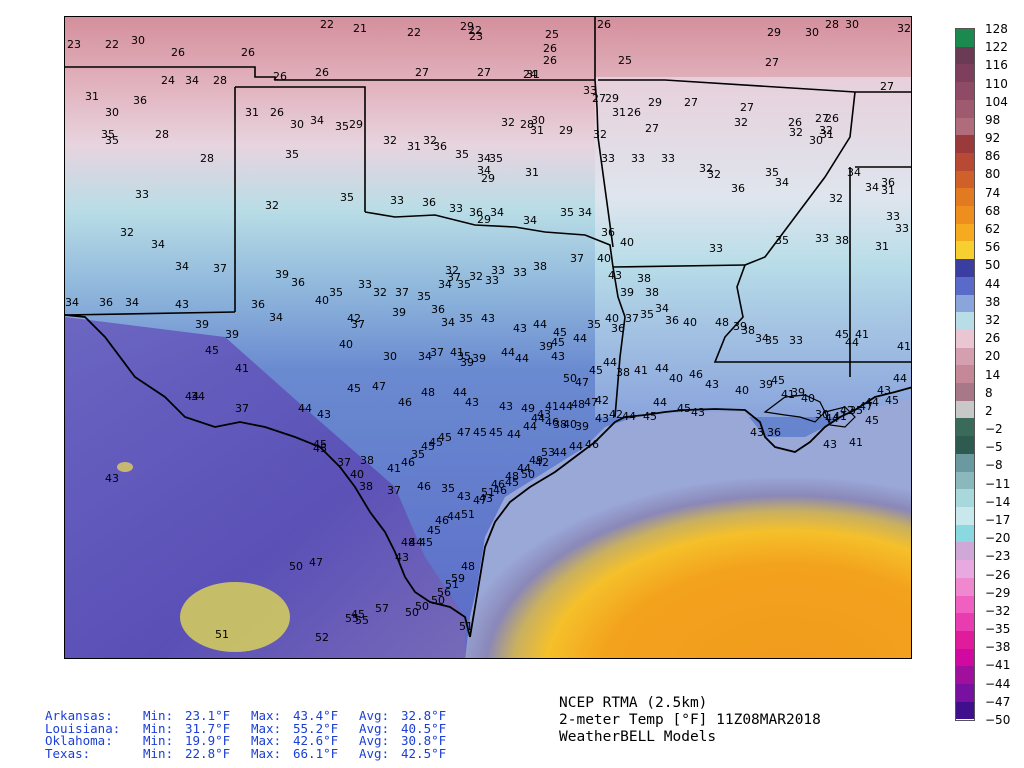 The image size is (1024, 768). Describe the element at coordinates (480, 500) in the screenshot. I see `temperature-label: 47` at that location.